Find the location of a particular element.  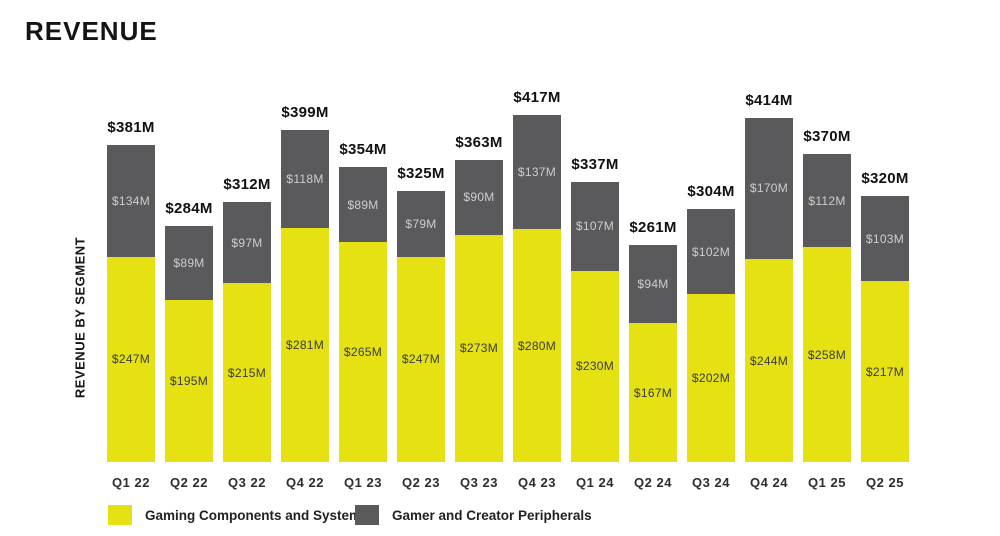

segment-value-label: $217M is located at coordinates (885, 371).